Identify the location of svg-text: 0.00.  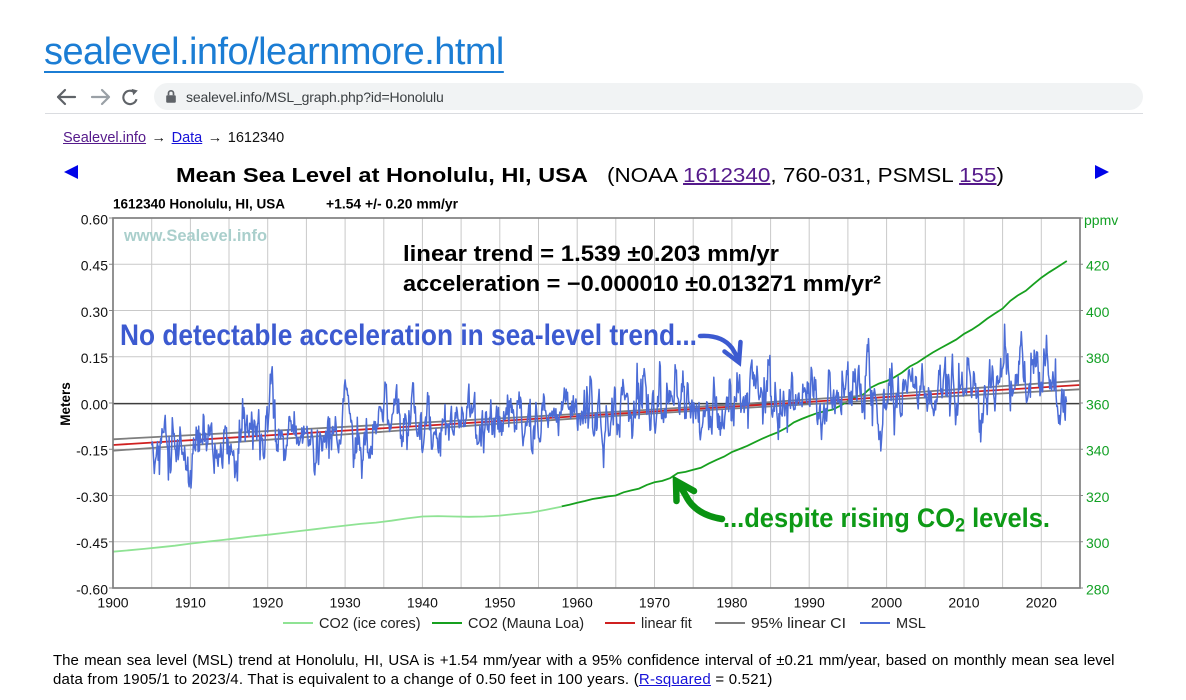
(94, 404).